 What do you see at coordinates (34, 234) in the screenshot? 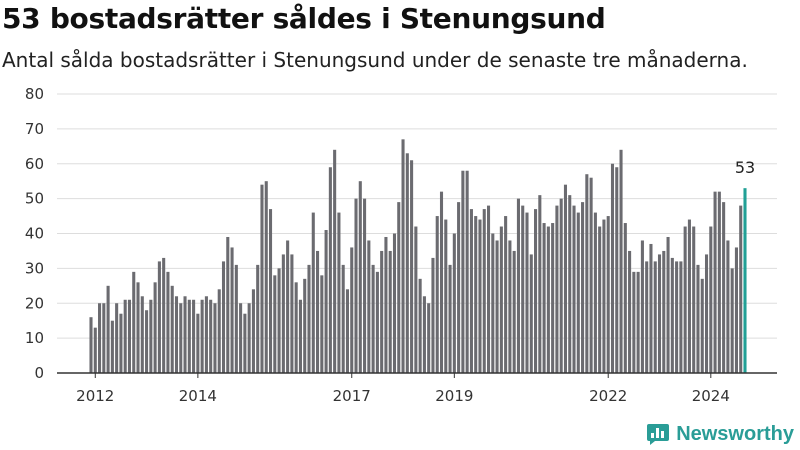
I see `y-tick-label: 40` at bounding box center [34, 234].